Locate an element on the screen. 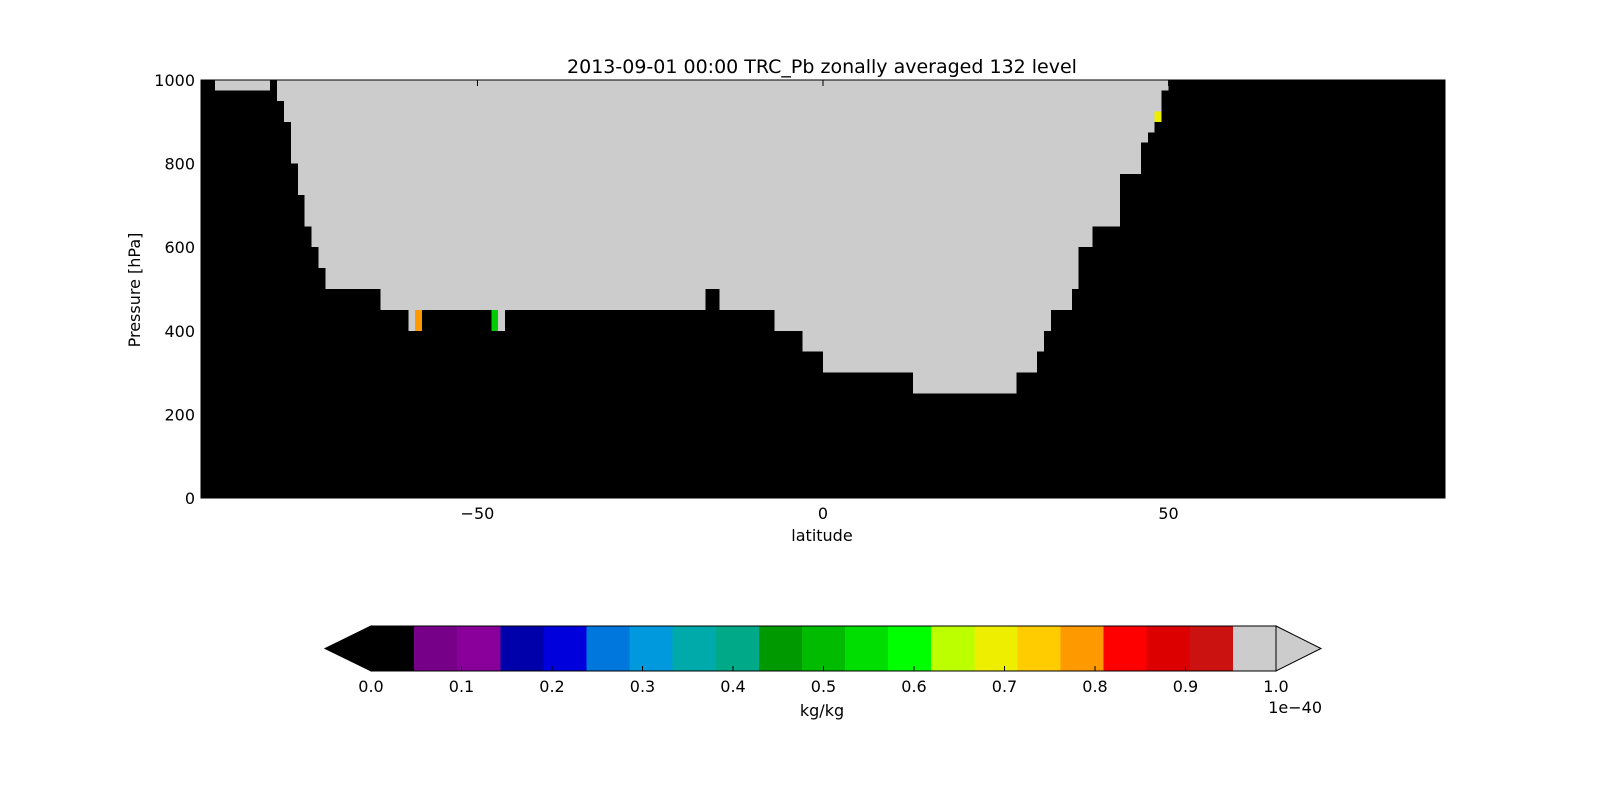 The width and height of the screenshot is (1600, 804). colorbar-tick-label: 0.4 is located at coordinates (732, 686).